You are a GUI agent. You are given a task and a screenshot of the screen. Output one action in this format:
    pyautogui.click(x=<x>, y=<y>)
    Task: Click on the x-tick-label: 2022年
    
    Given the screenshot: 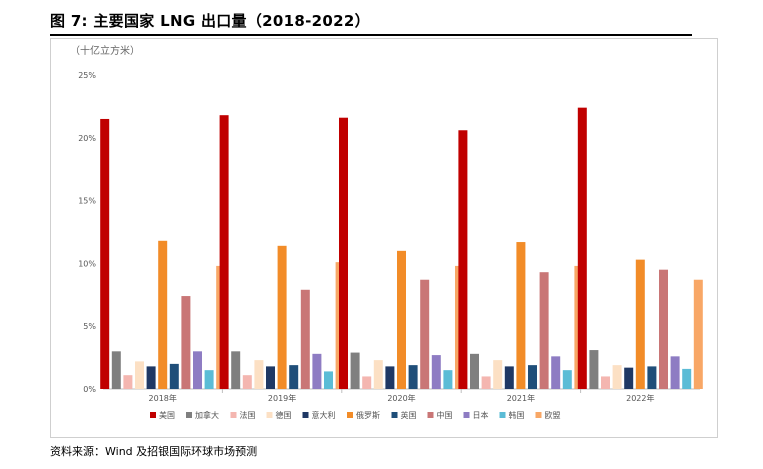 What is the action you would take?
    pyautogui.click(x=640, y=398)
    